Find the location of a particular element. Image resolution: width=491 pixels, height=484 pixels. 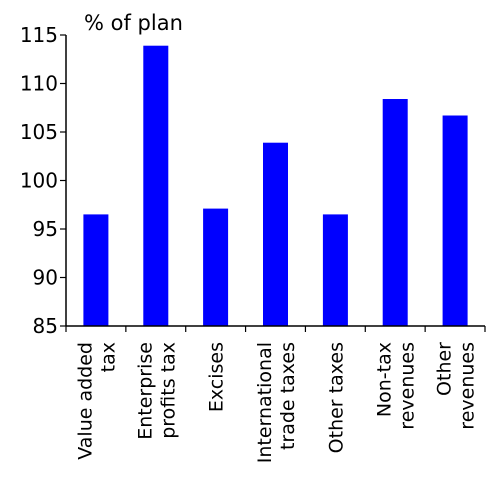

x-category-label-line: trade taxes is located at coordinates (288, 396).